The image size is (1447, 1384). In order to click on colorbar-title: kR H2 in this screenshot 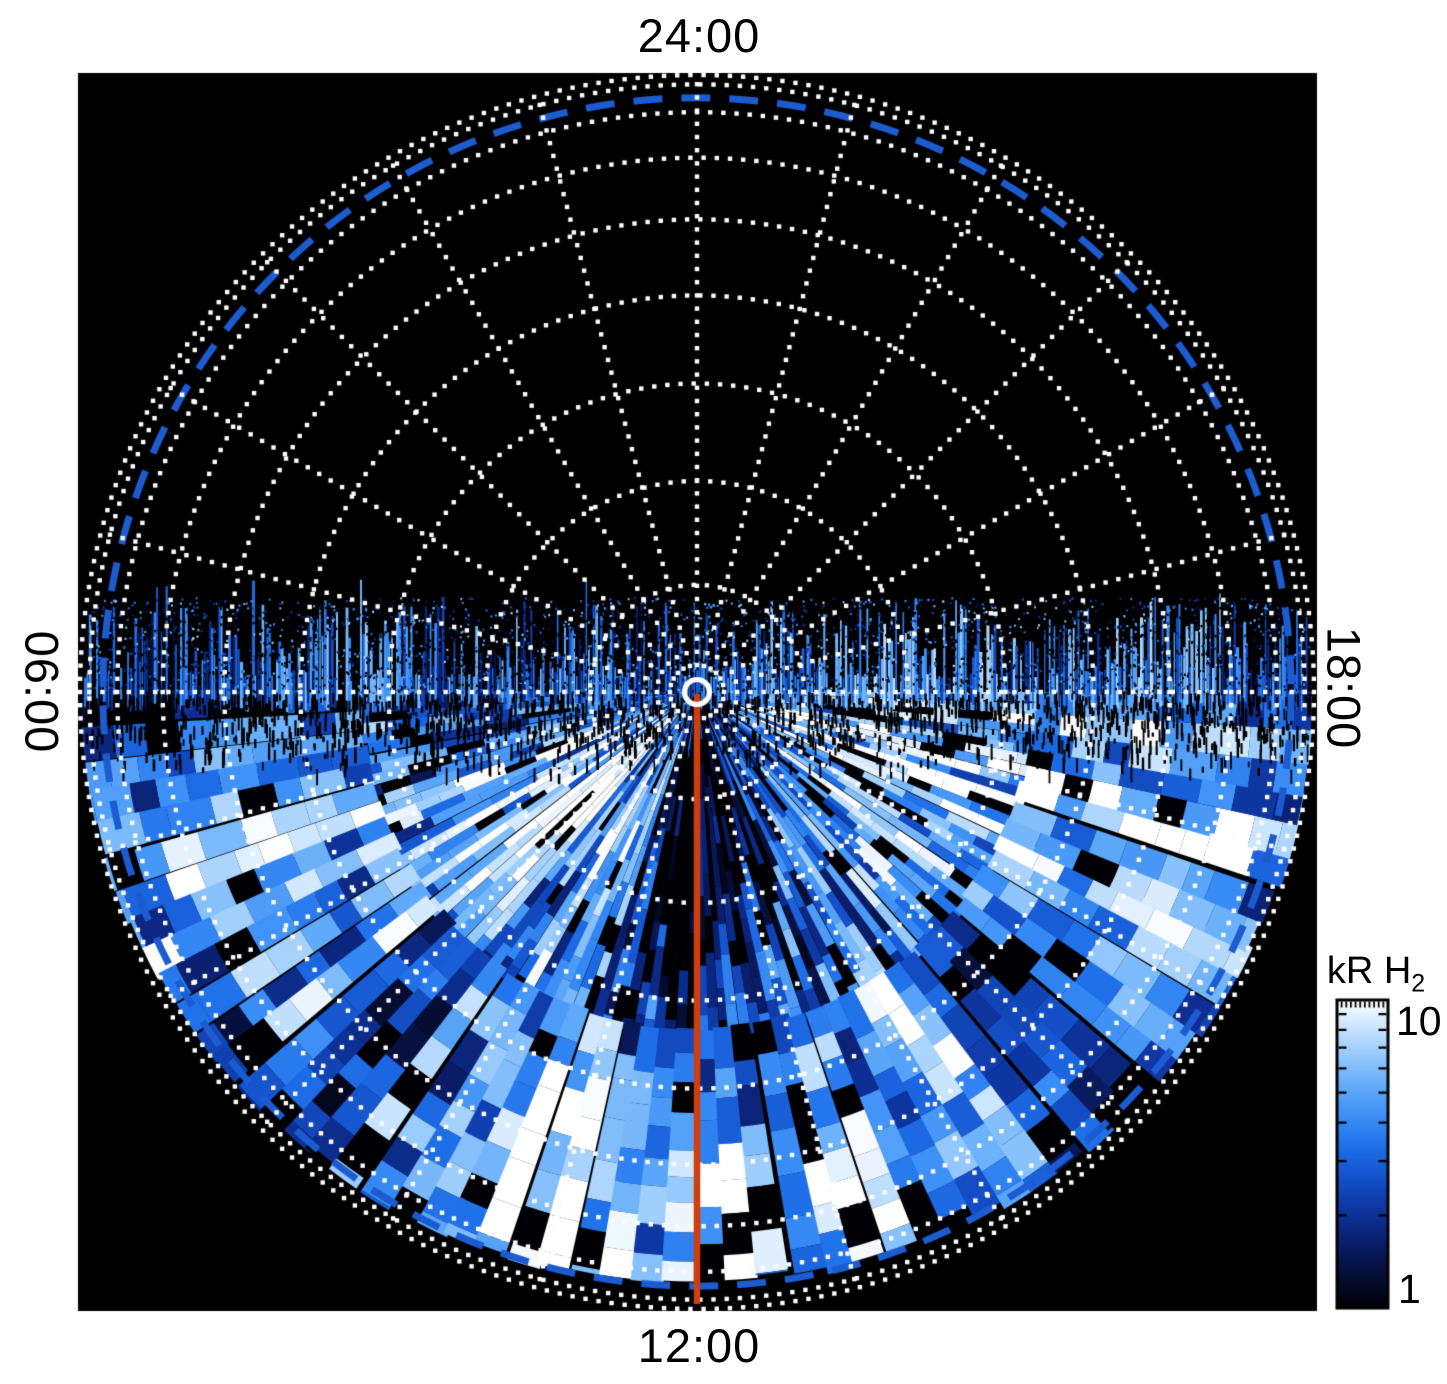, I will do `click(1376, 974)`.